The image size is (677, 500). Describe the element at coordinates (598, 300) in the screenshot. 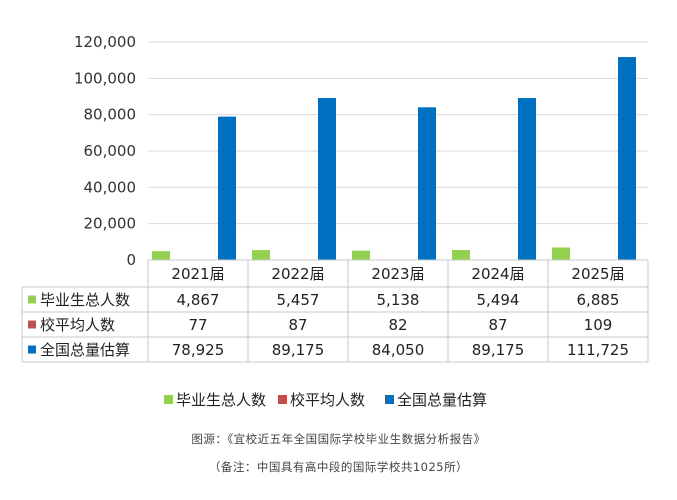

I see `data-label: 6,885` at that location.